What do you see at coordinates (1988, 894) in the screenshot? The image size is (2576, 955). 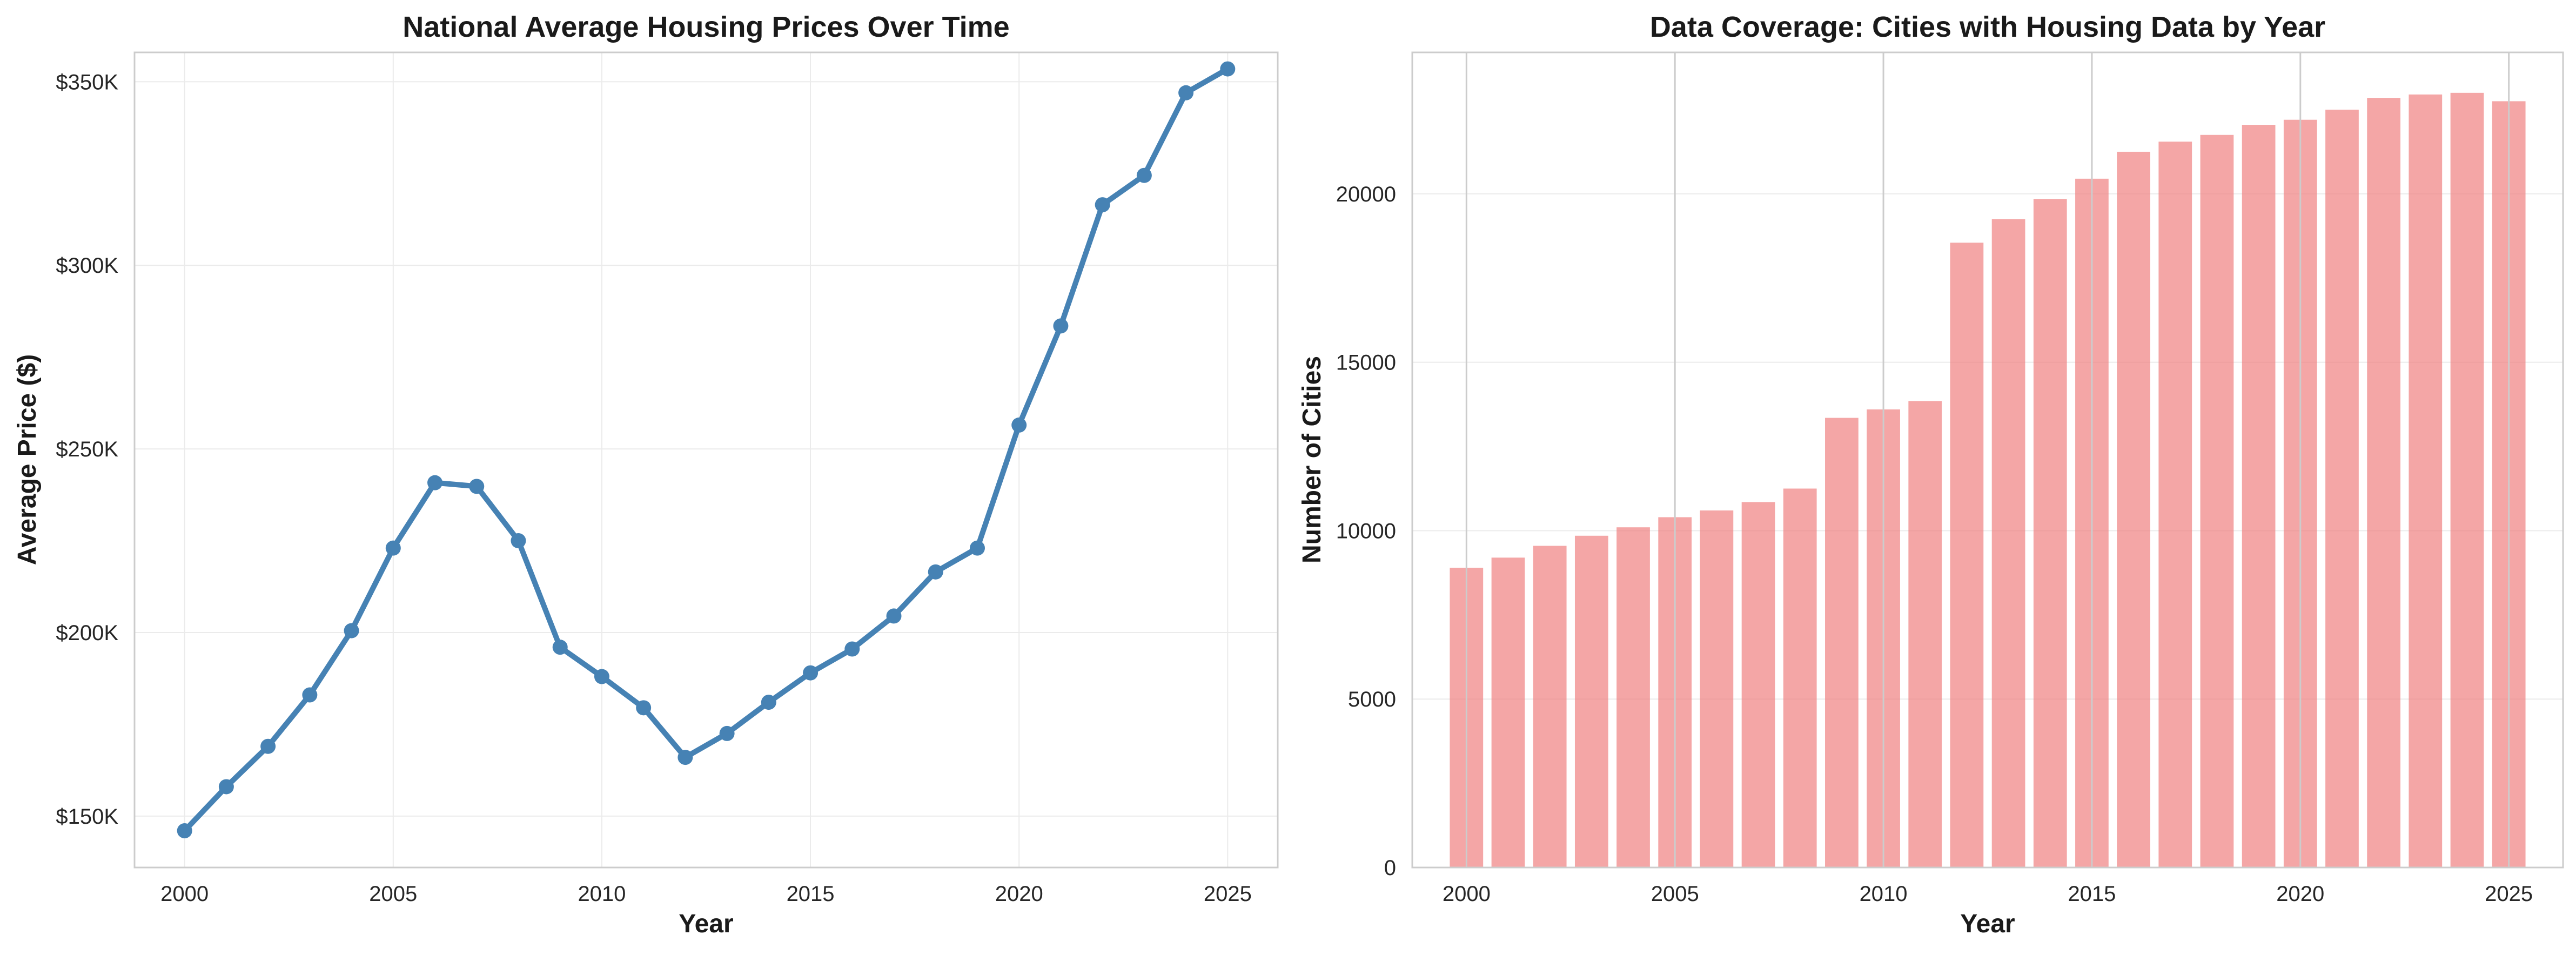 I see `chart2-x-ticks: 2000 2005 2010 2015 2020 2025` at bounding box center [1988, 894].